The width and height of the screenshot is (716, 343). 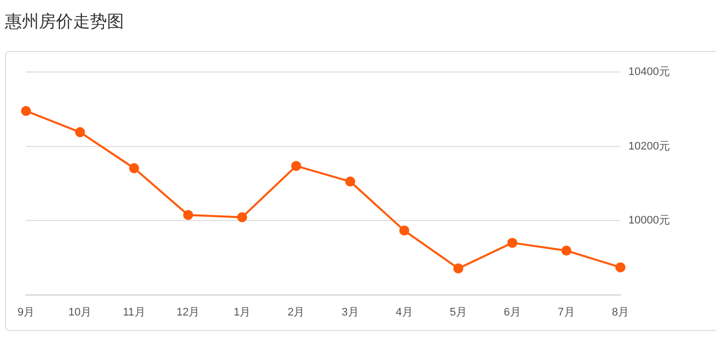 I want to click on x-tick-label: 5月, so click(x=458, y=312).